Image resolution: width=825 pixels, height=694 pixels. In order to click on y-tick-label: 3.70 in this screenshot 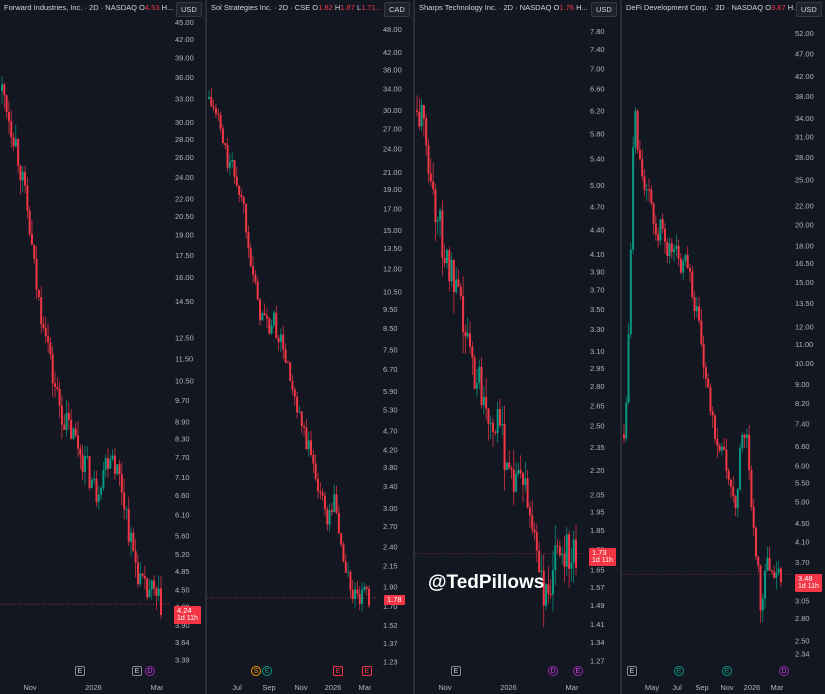, I will do `click(802, 562)`.